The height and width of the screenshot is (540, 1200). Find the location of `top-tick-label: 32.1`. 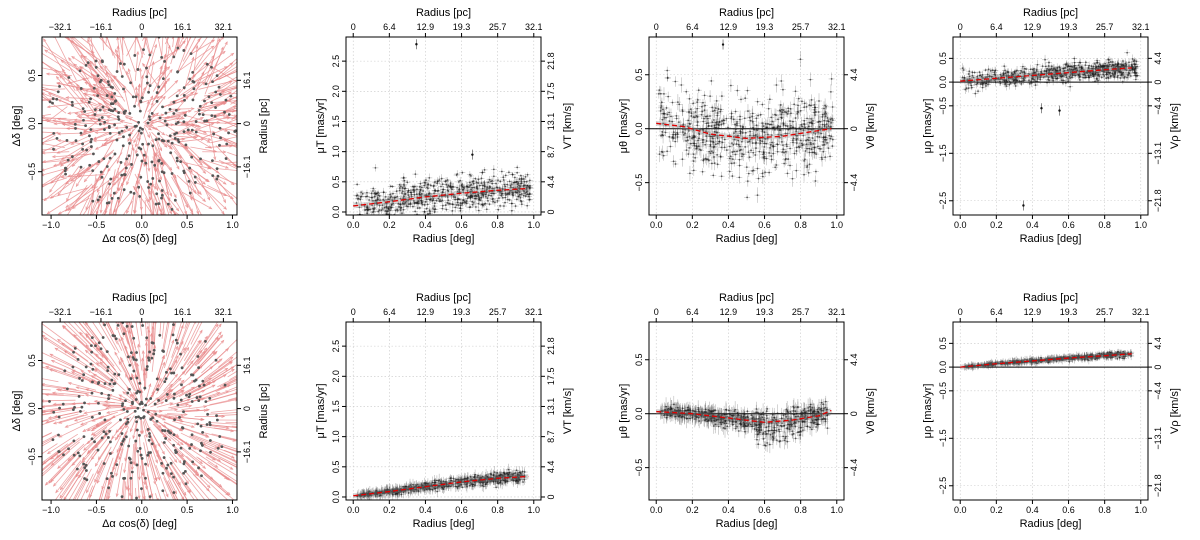

top-tick-label: 32.1 is located at coordinates (534, 27).